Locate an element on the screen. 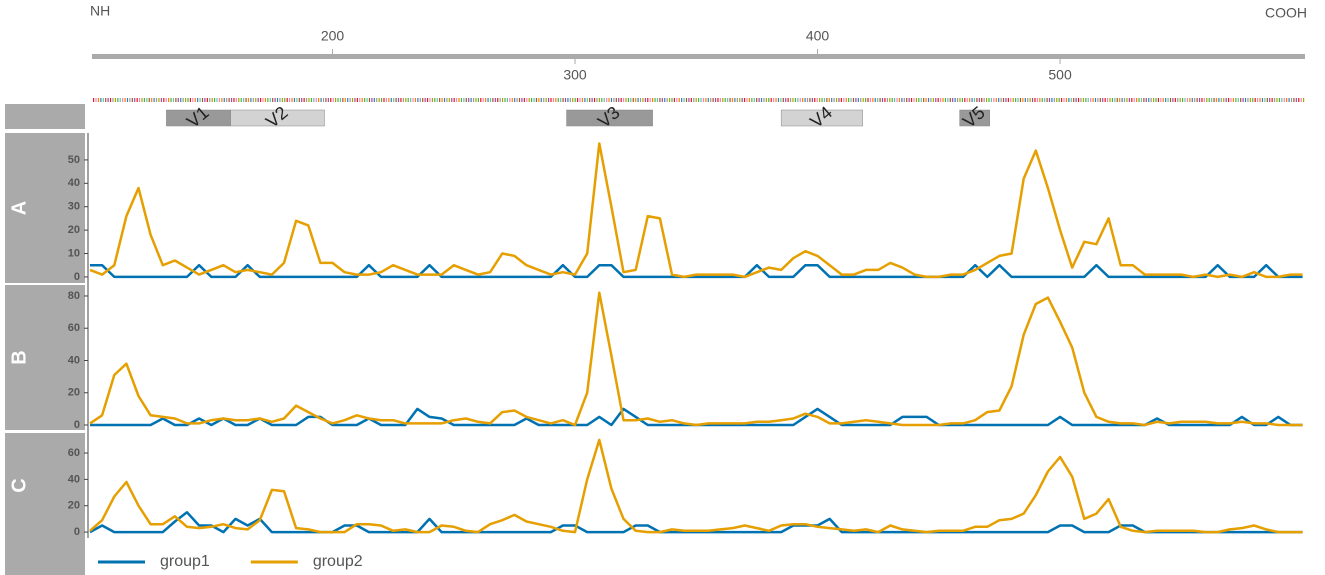 The width and height of the screenshot is (1325, 575). y-tick-label: 40 is located at coordinates (74, 360).